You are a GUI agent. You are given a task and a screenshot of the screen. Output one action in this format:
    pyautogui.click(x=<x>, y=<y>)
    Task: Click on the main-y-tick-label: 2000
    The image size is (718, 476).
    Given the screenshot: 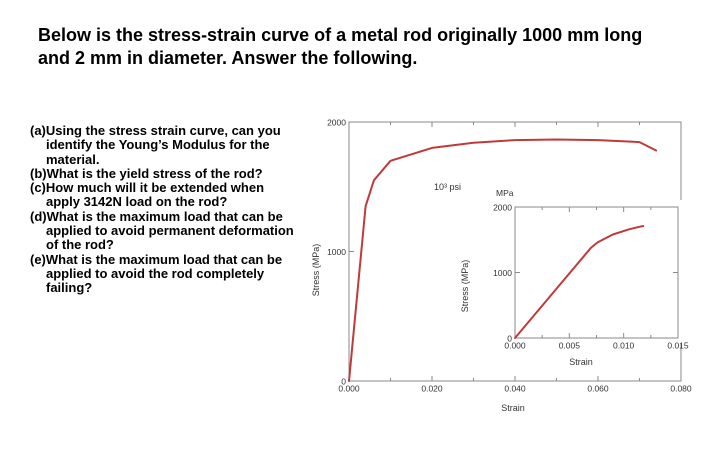 What is the action you would take?
    pyautogui.click(x=336, y=122)
    